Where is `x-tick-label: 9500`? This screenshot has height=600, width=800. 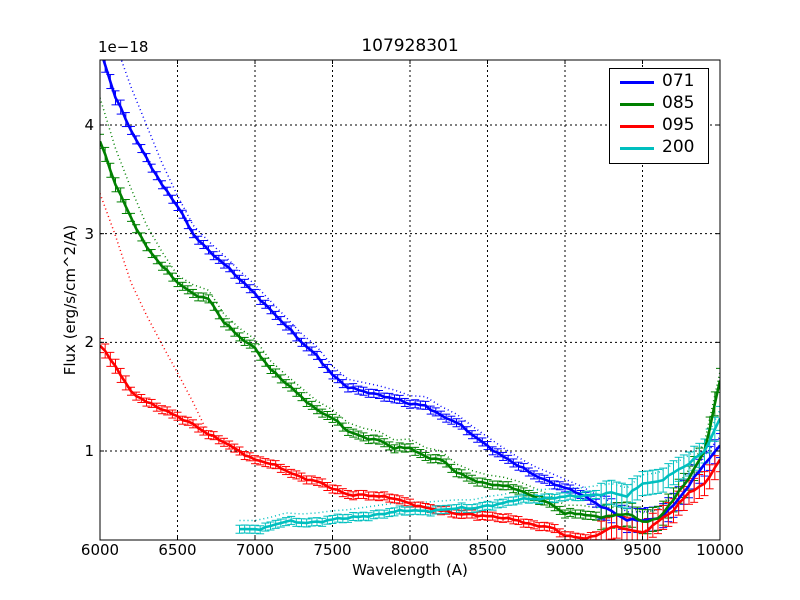 x-tick-label: 9500 is located at coordinates (642, 550).